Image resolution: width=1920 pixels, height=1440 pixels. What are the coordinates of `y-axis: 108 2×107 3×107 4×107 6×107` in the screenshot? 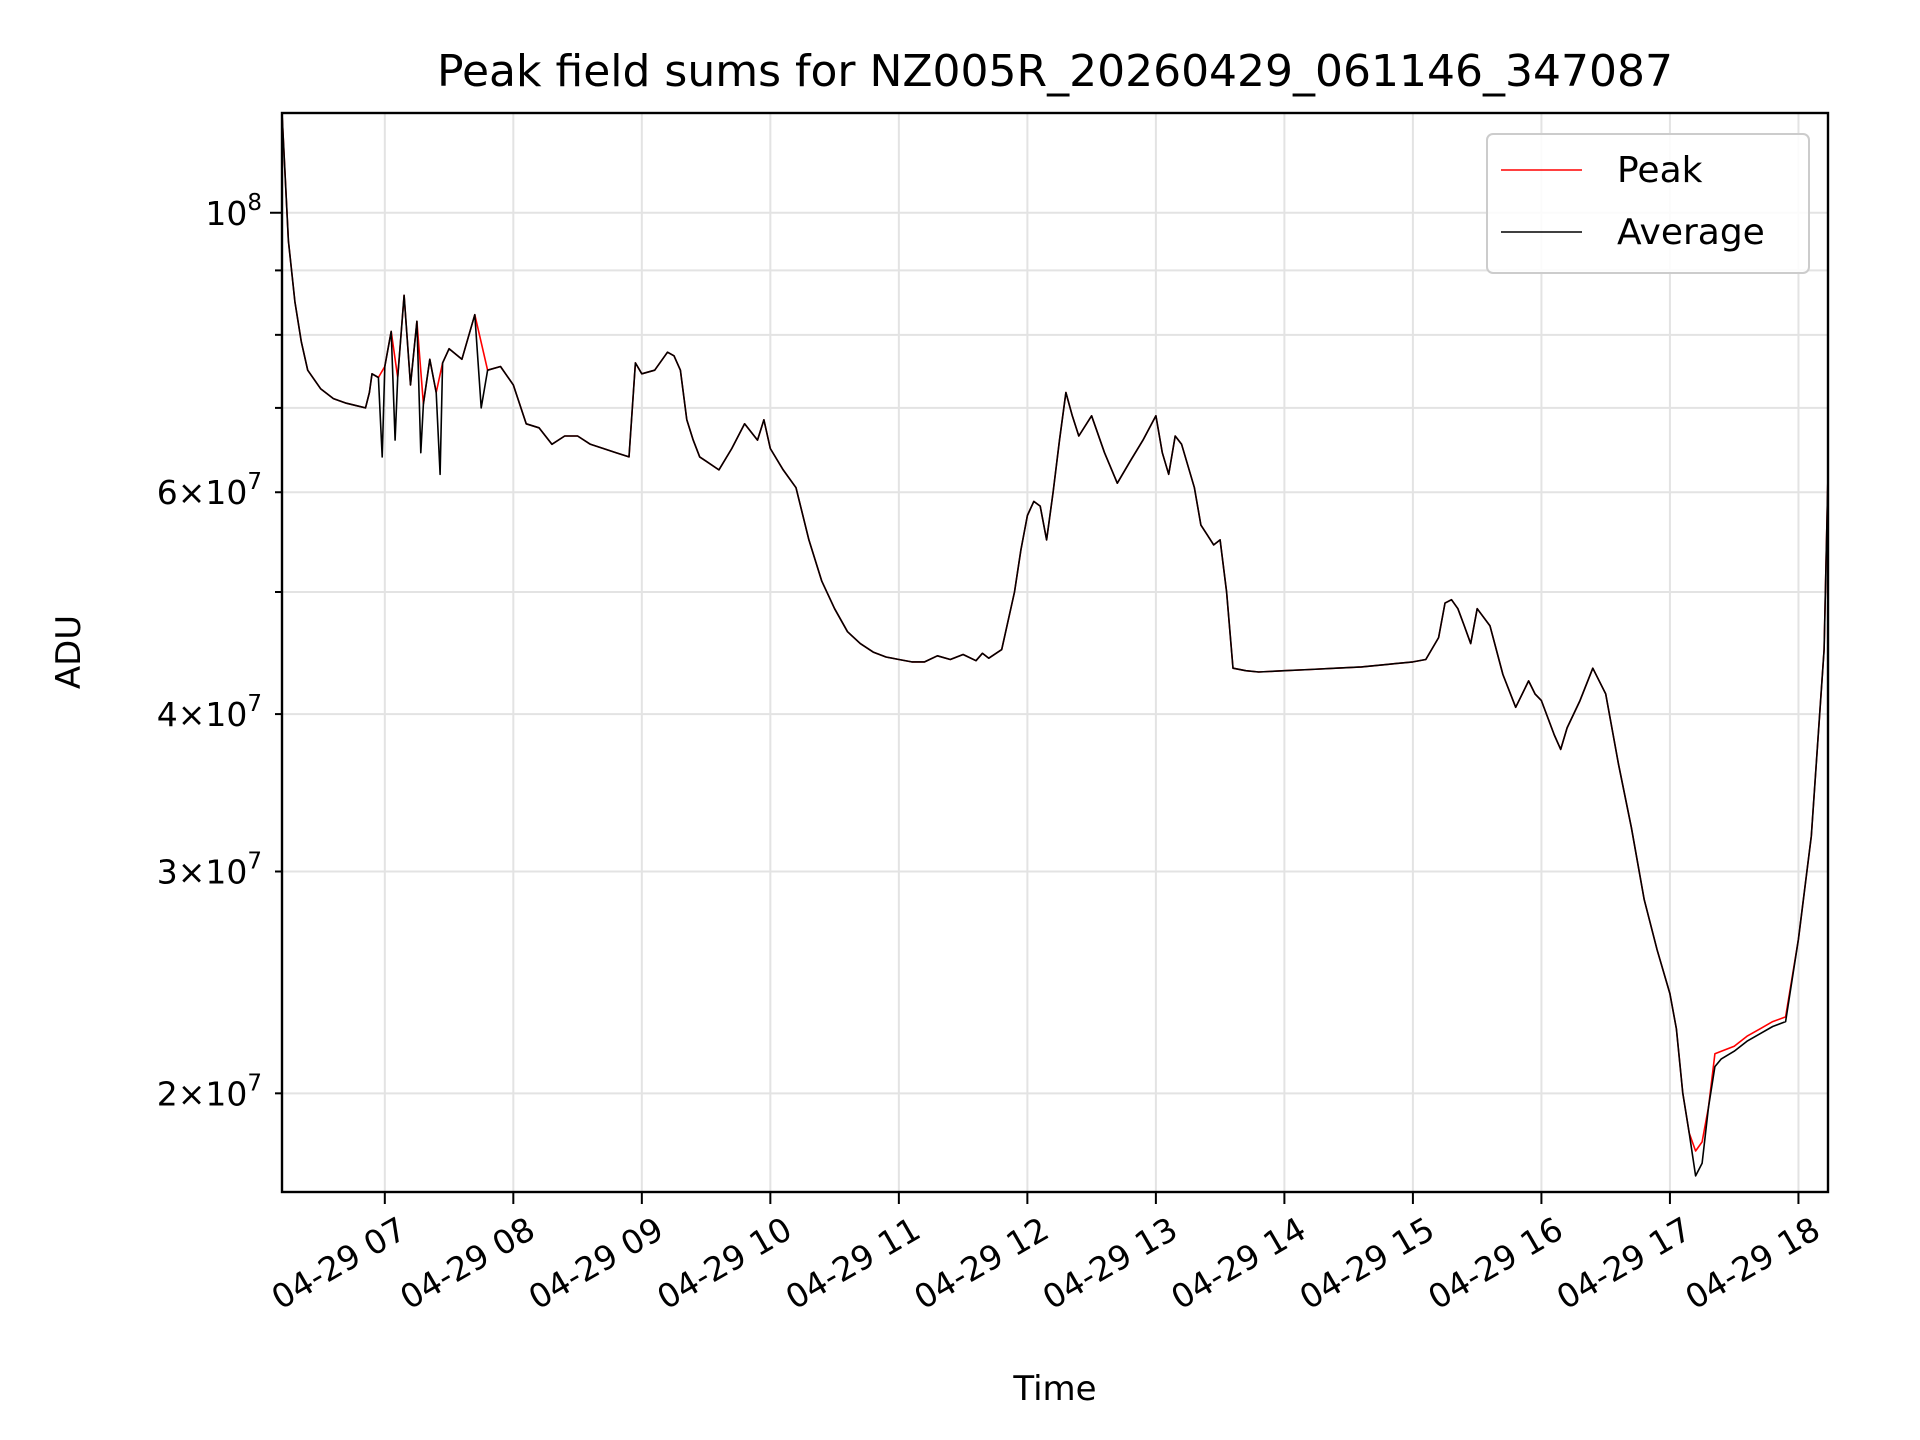 It's located at (219, 651).